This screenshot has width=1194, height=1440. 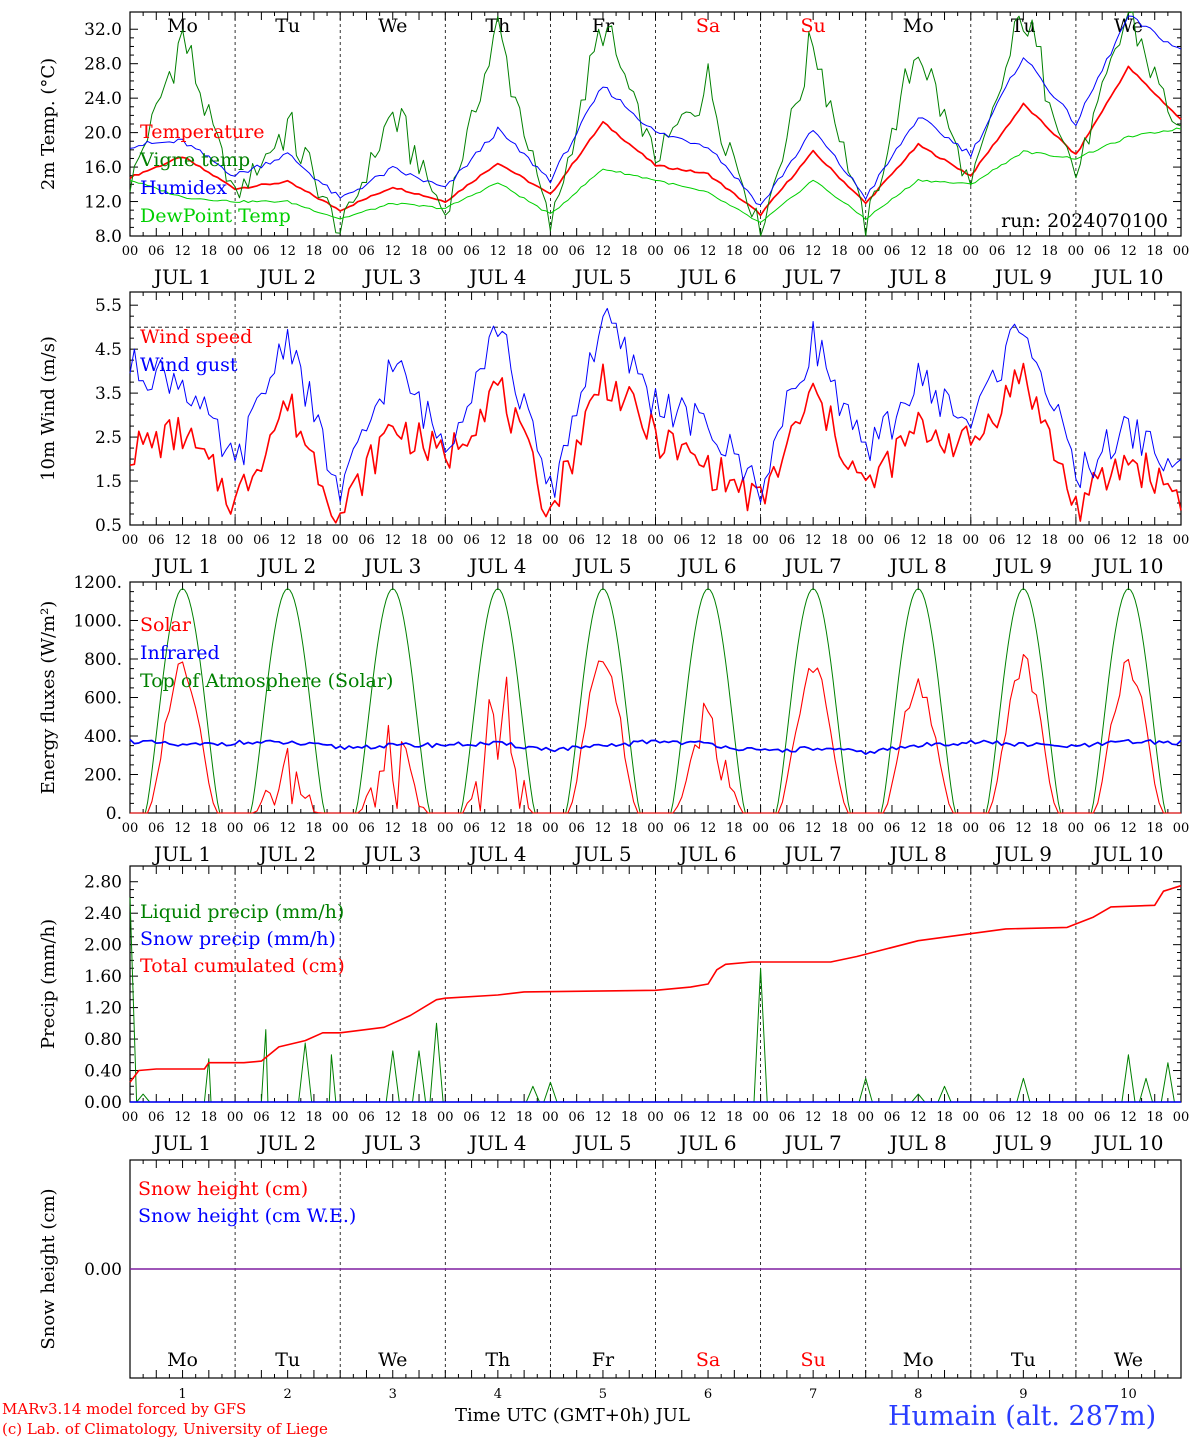 I want to click on y-tick-label: 0.00, so click(x=103, y=1270).